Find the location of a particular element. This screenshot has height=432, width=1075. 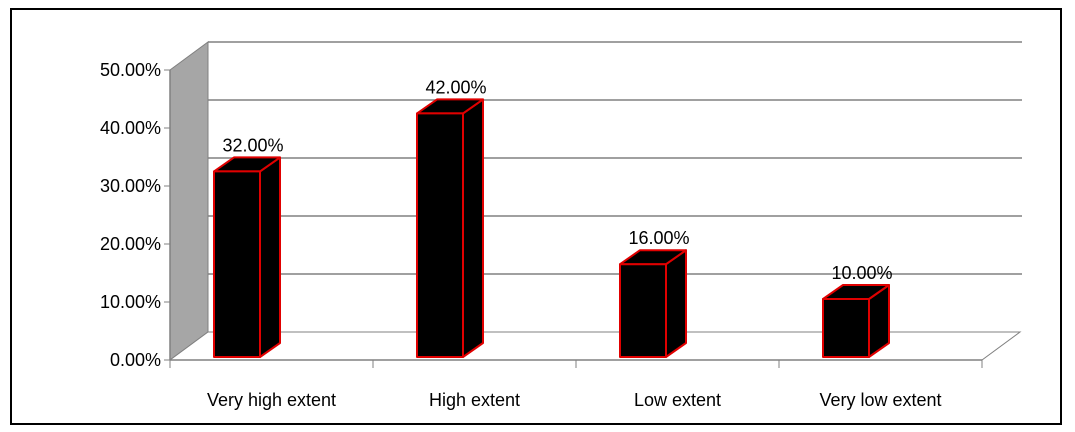

floor is located at coordinates (595, 346).